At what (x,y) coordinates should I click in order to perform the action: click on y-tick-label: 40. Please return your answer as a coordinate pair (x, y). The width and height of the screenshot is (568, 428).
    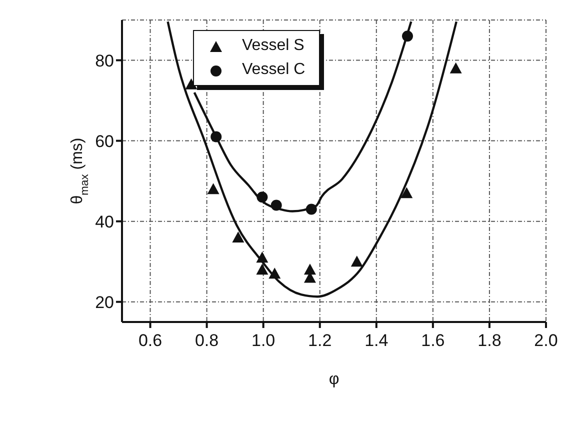
    Looking at the image, I should click on (104, 222).